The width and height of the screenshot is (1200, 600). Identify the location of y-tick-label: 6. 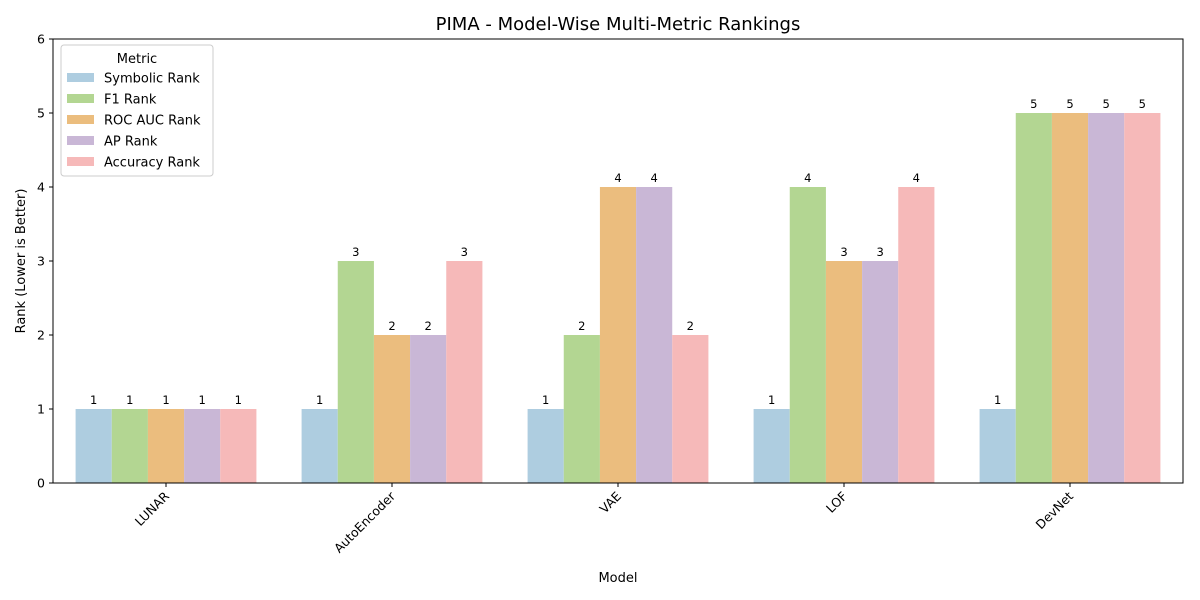
(41, 39).